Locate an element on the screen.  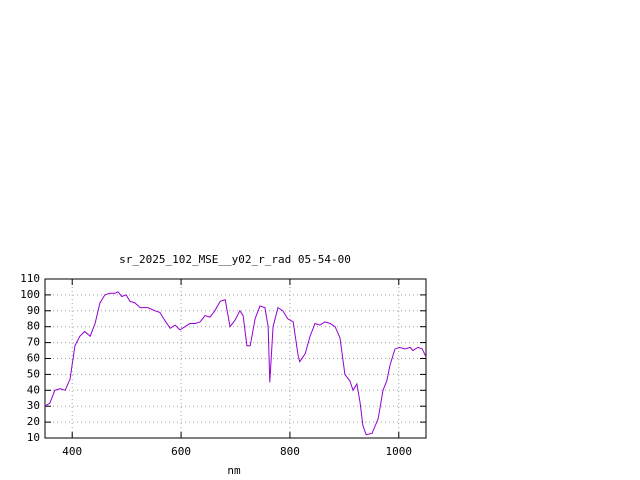
y-tick-label: 50 is located at coordinates (33, 373).